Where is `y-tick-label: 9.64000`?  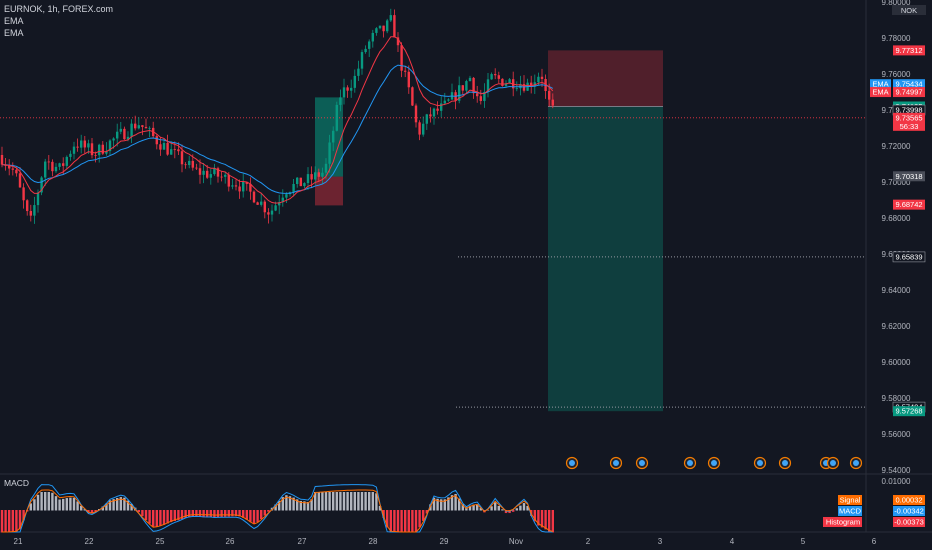 y-tick-label: 9.64000 is located at coordinates (896, 290).